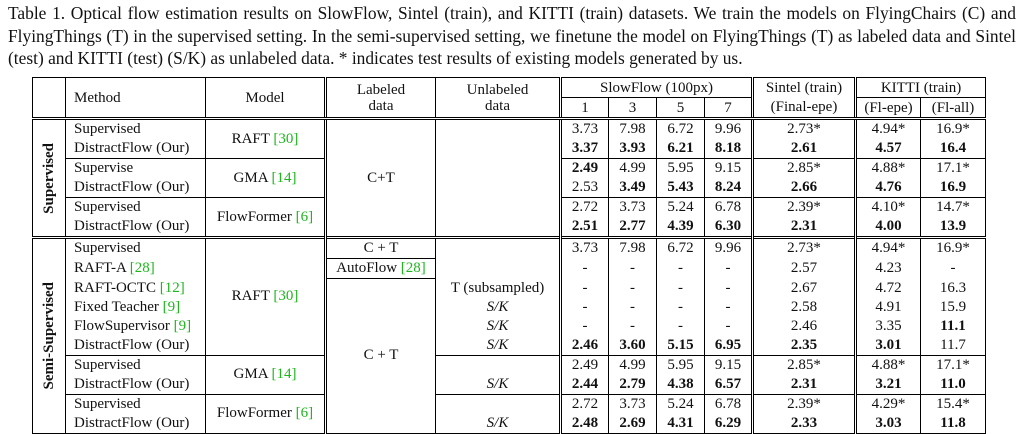 Image resolution: width=1024 pixels, height=434 pixels. Describe the element at coordinates (952, 288) in the screenshot. I see `value-cell: 16.3` at that location.